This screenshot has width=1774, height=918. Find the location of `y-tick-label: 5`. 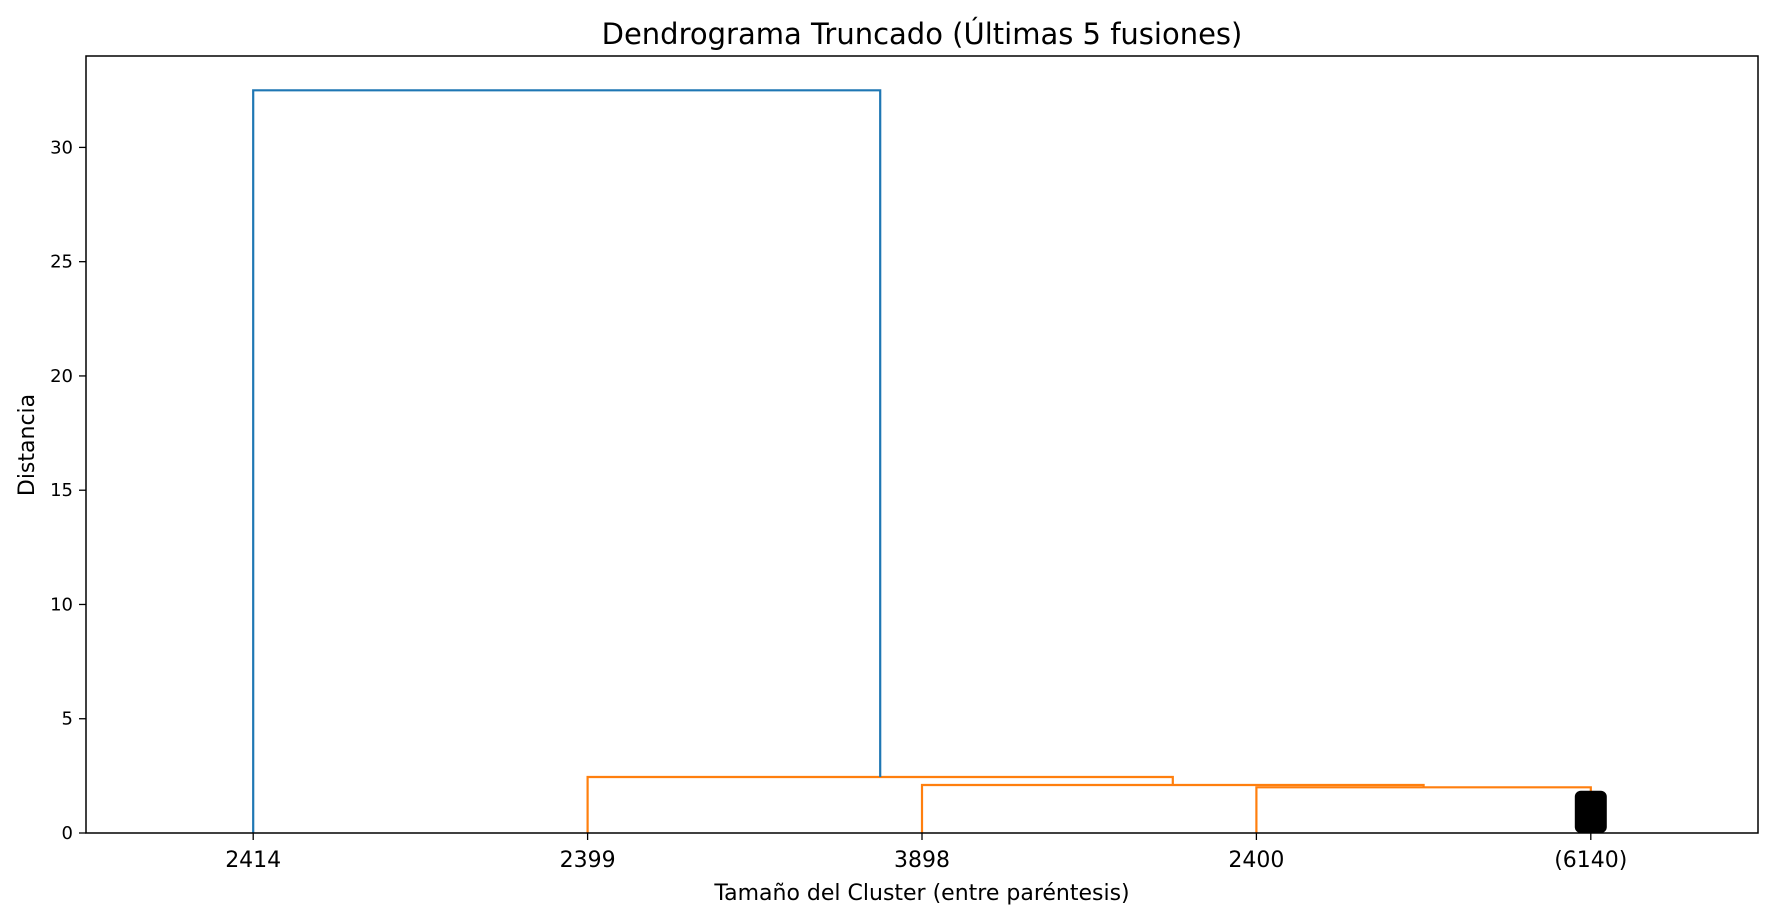

y-tick-label: 5 is located at coordinates (67, 719).